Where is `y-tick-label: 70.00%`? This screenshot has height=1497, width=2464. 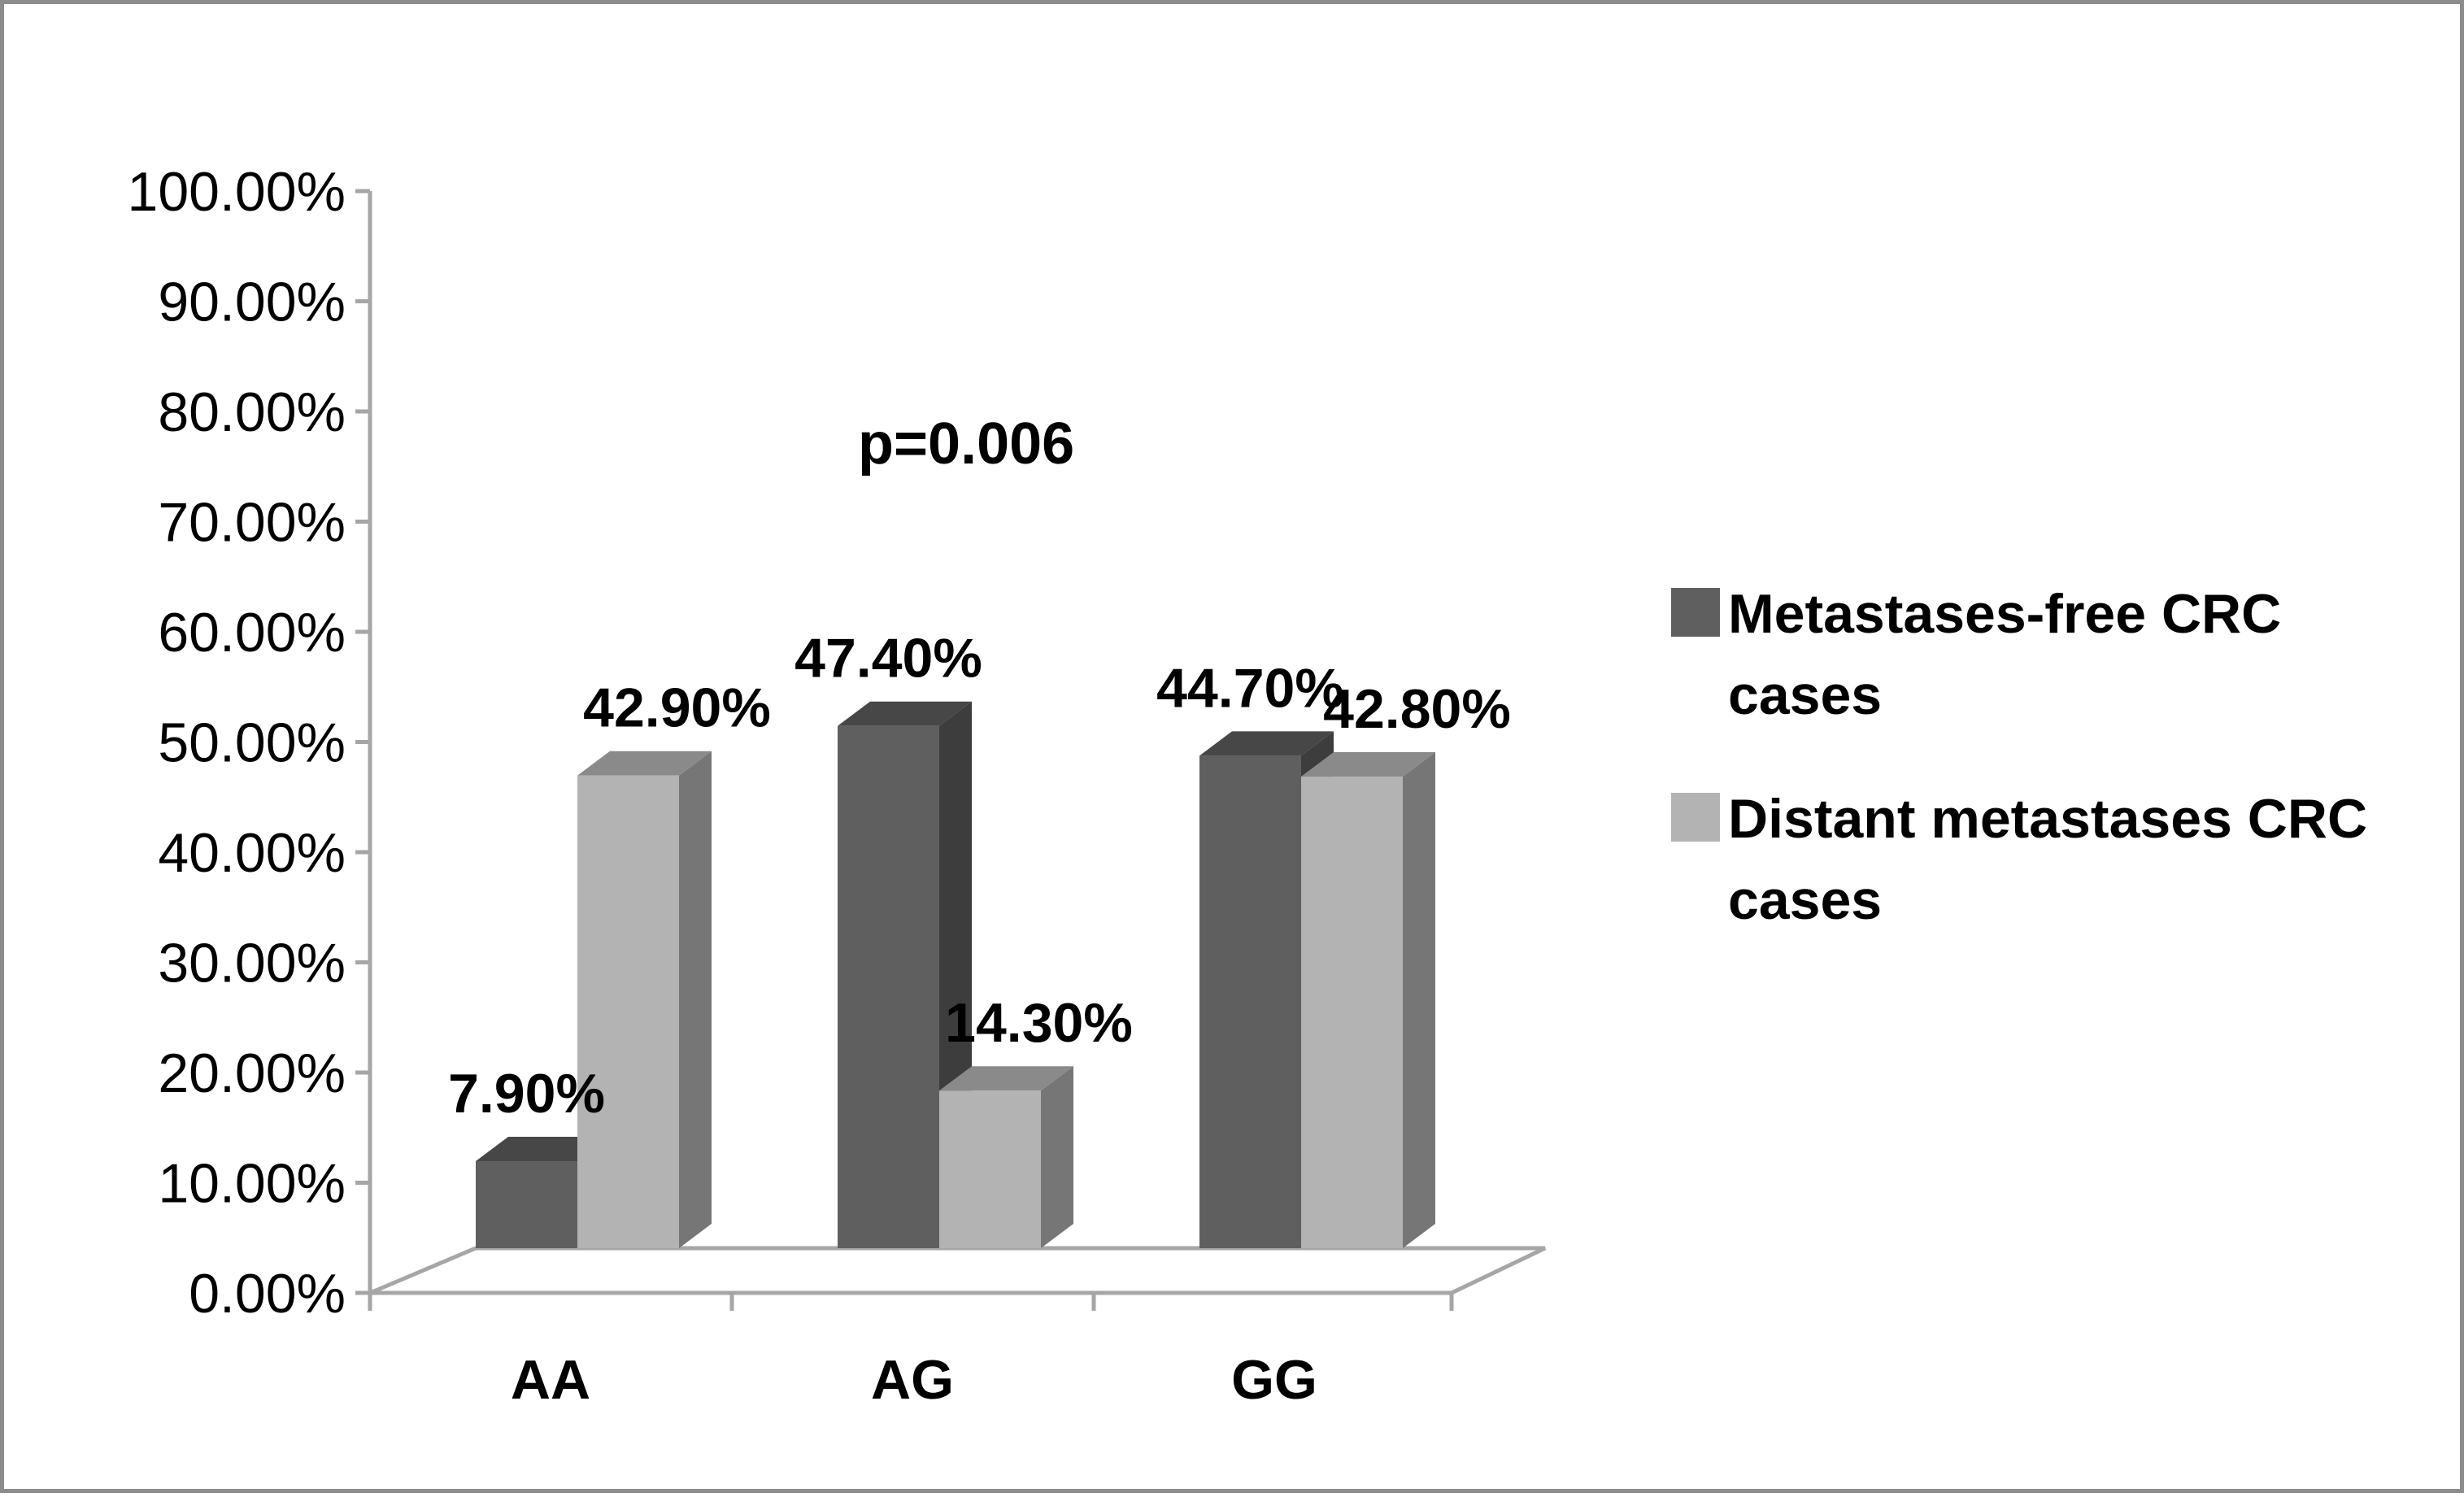
y-tick-label: 70.00% is located at coordinates (252, 523).